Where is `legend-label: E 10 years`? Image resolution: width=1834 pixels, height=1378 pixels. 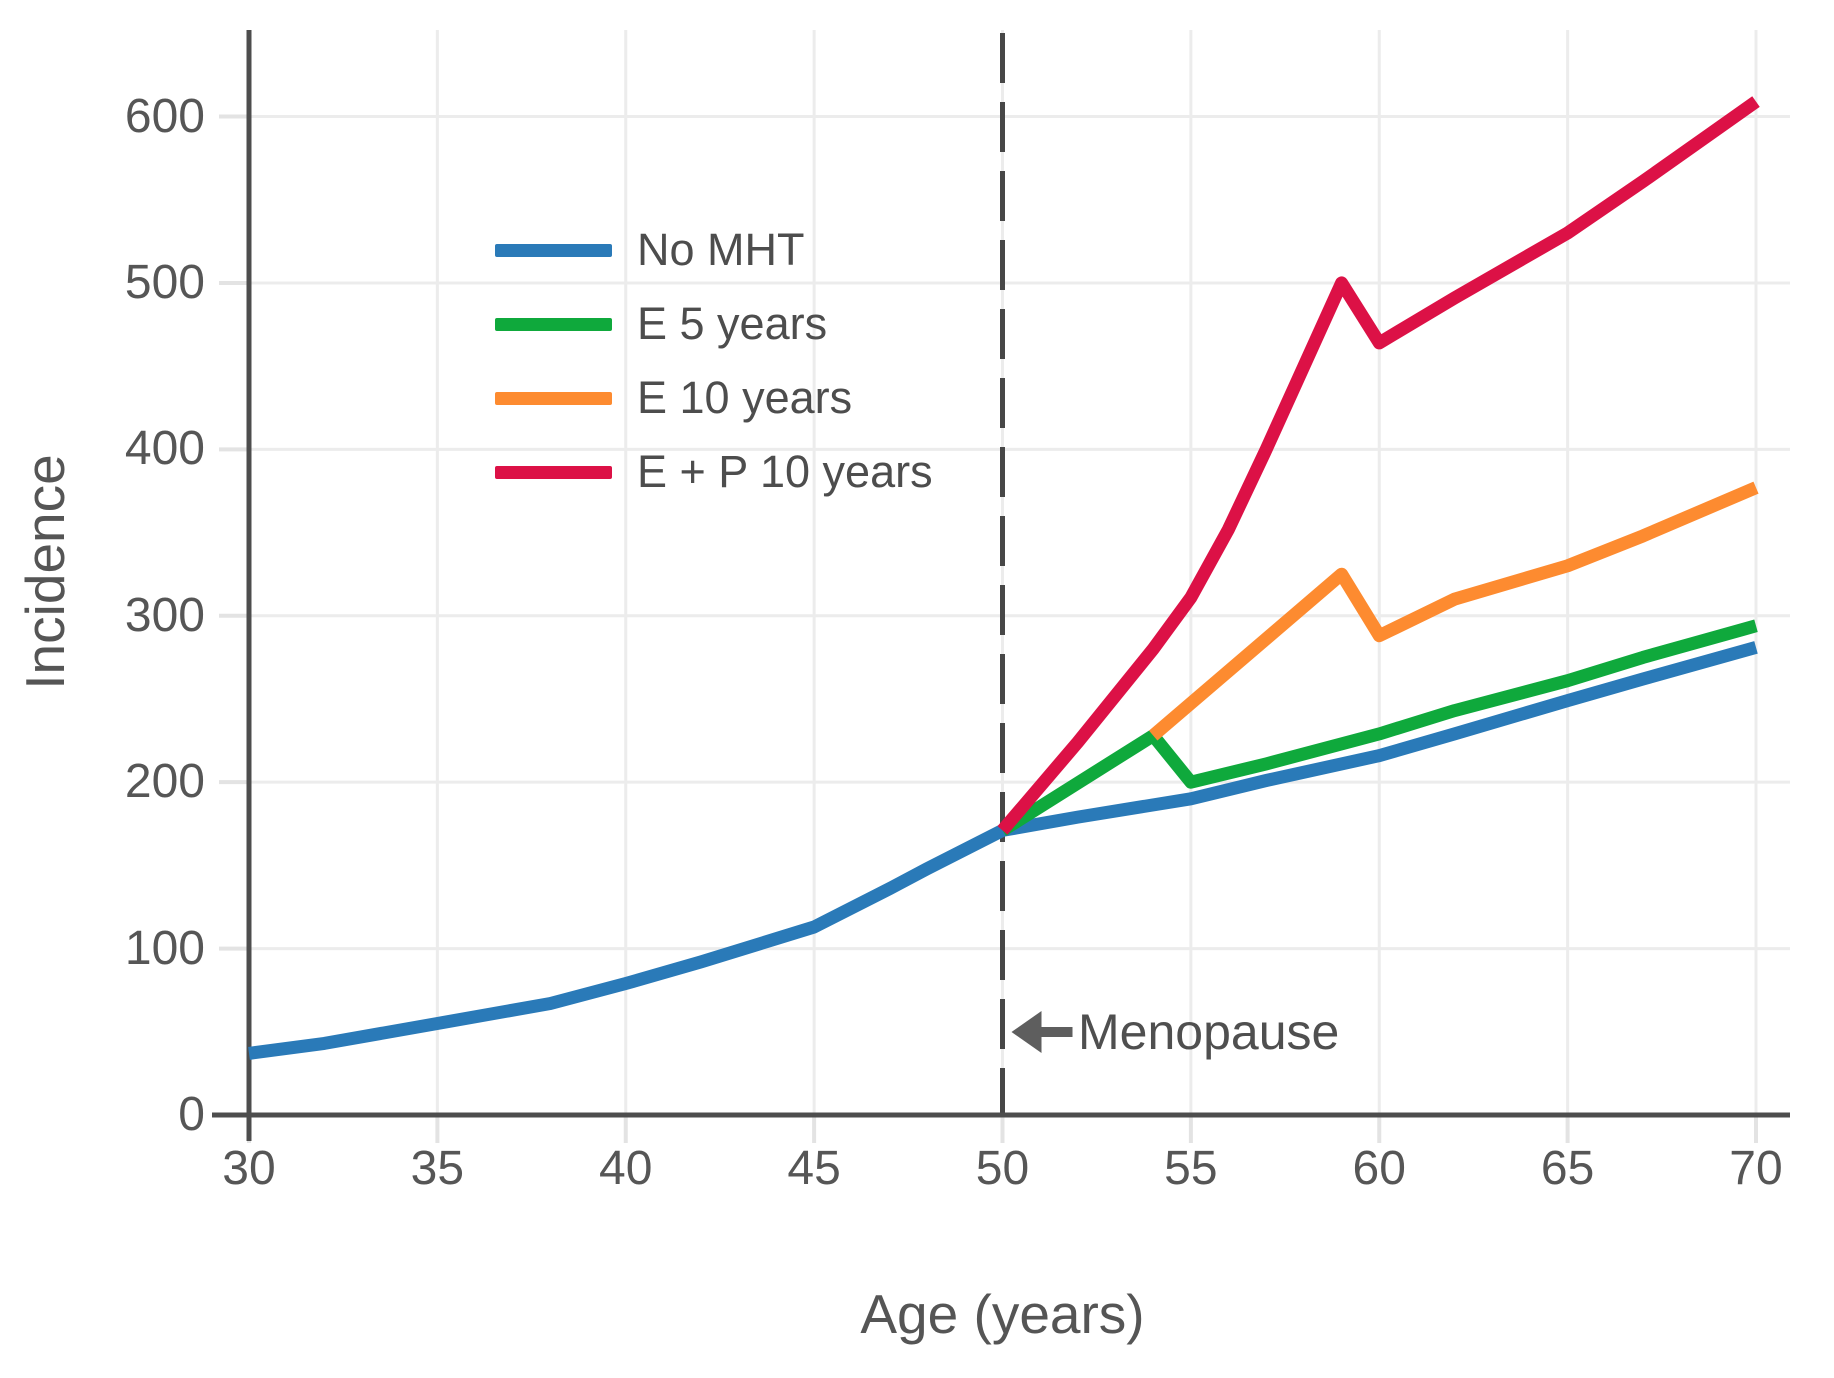
legend-label: E 10 years is located at coordinates (745, 397).